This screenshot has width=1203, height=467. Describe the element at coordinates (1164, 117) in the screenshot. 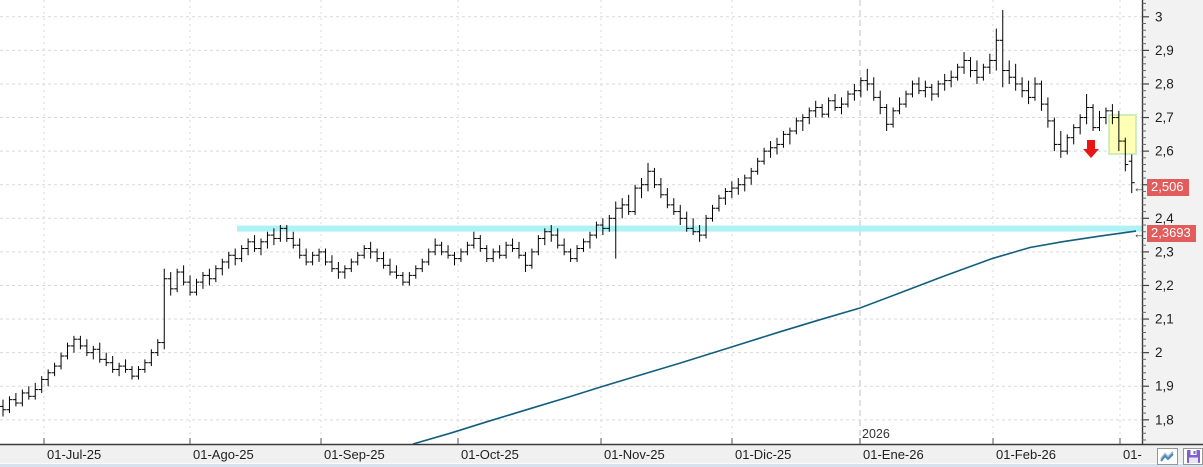

I see `svg-text: 2,7` at that location.